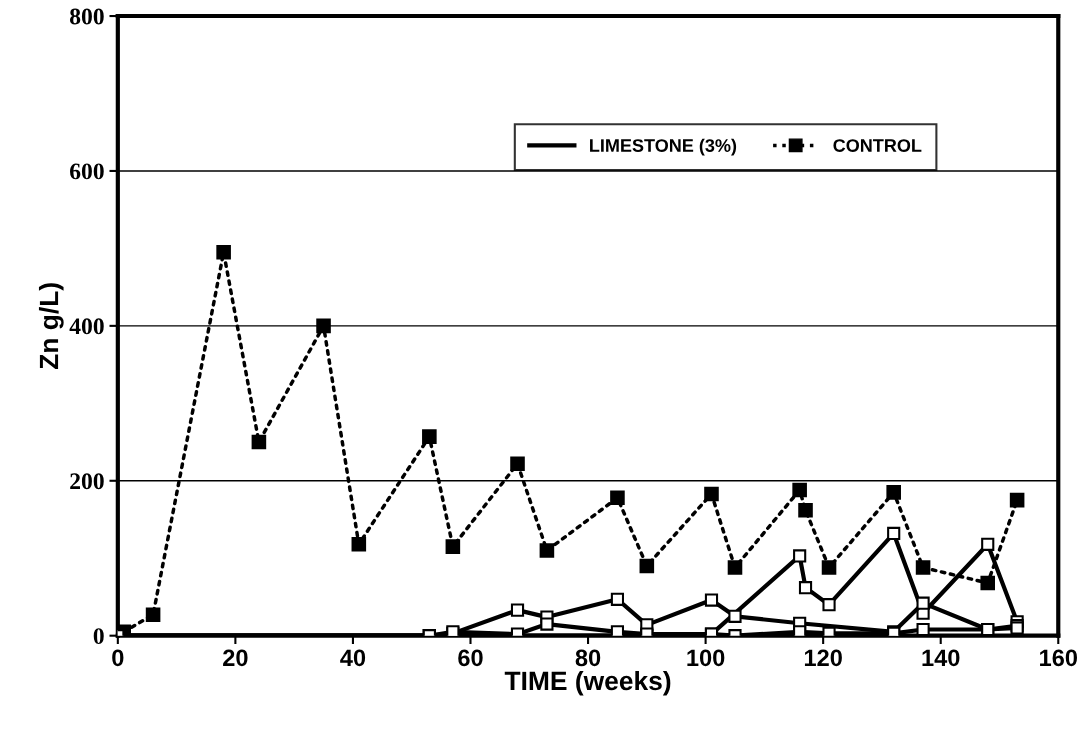 This screenshot has height=729, width=1091. What do you see at coordinates (87, 481) in the screenshot?
I see `y-tick-label: 200` at bounding box center [87, 481].